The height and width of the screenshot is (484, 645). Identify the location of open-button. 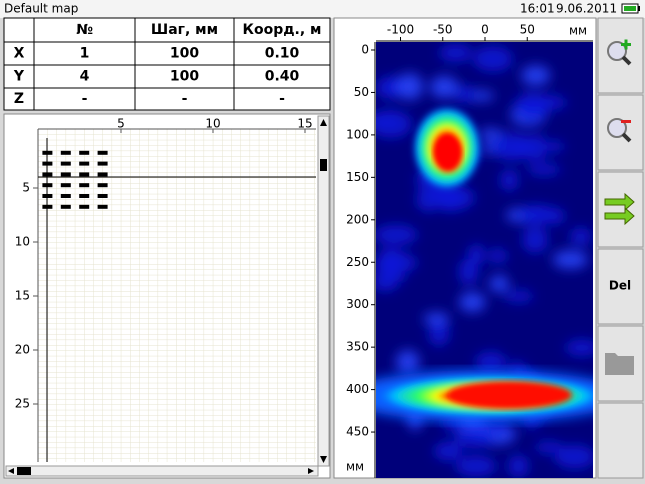
(620, 363).